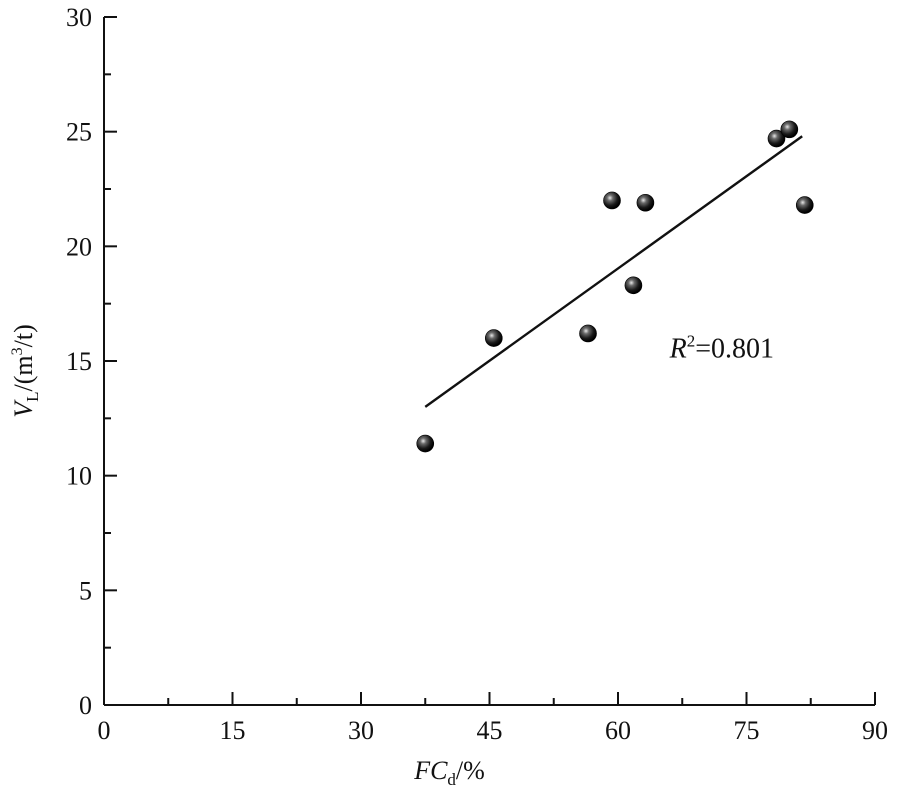  I want to click on y-axis-title-unit-post: /t), so click(23, 335).